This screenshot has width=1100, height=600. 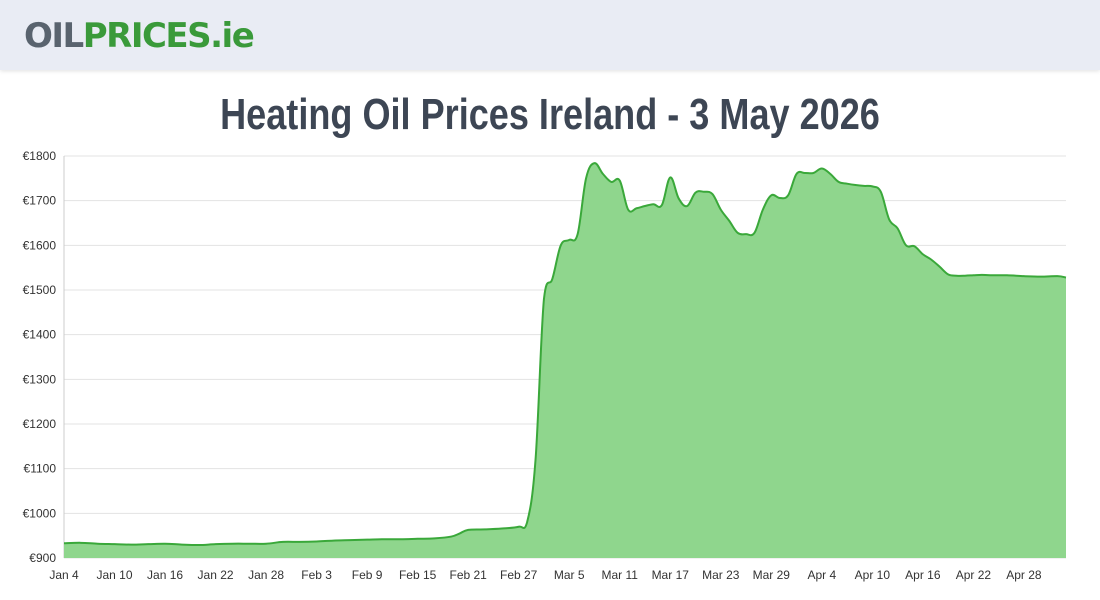 I want to click on x-tick-label: Jan 22, so click(x=216, y=575).